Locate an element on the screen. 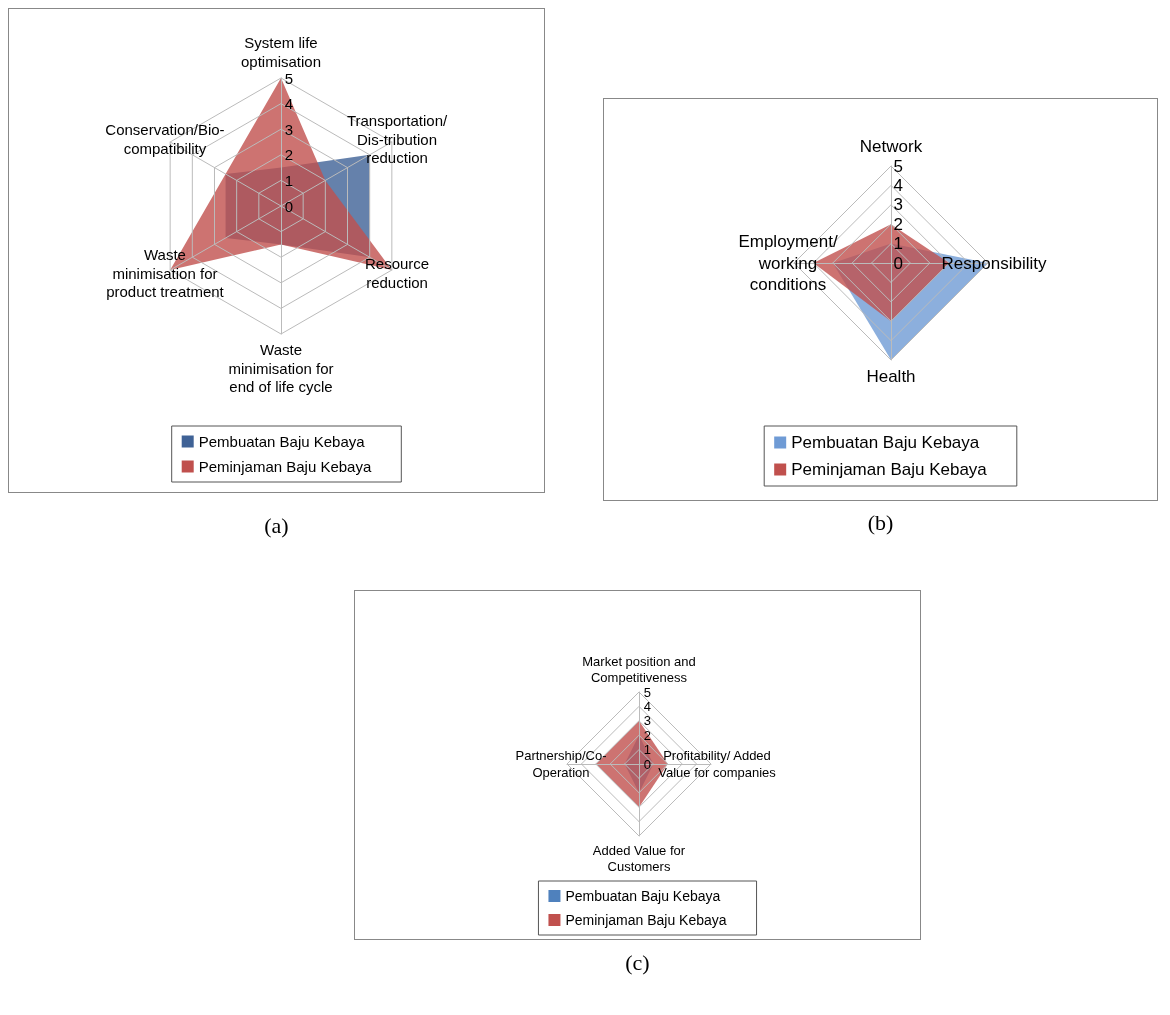 The image size is (1170, 1015). spoke-label: Health is located at coordinates (891, 377).